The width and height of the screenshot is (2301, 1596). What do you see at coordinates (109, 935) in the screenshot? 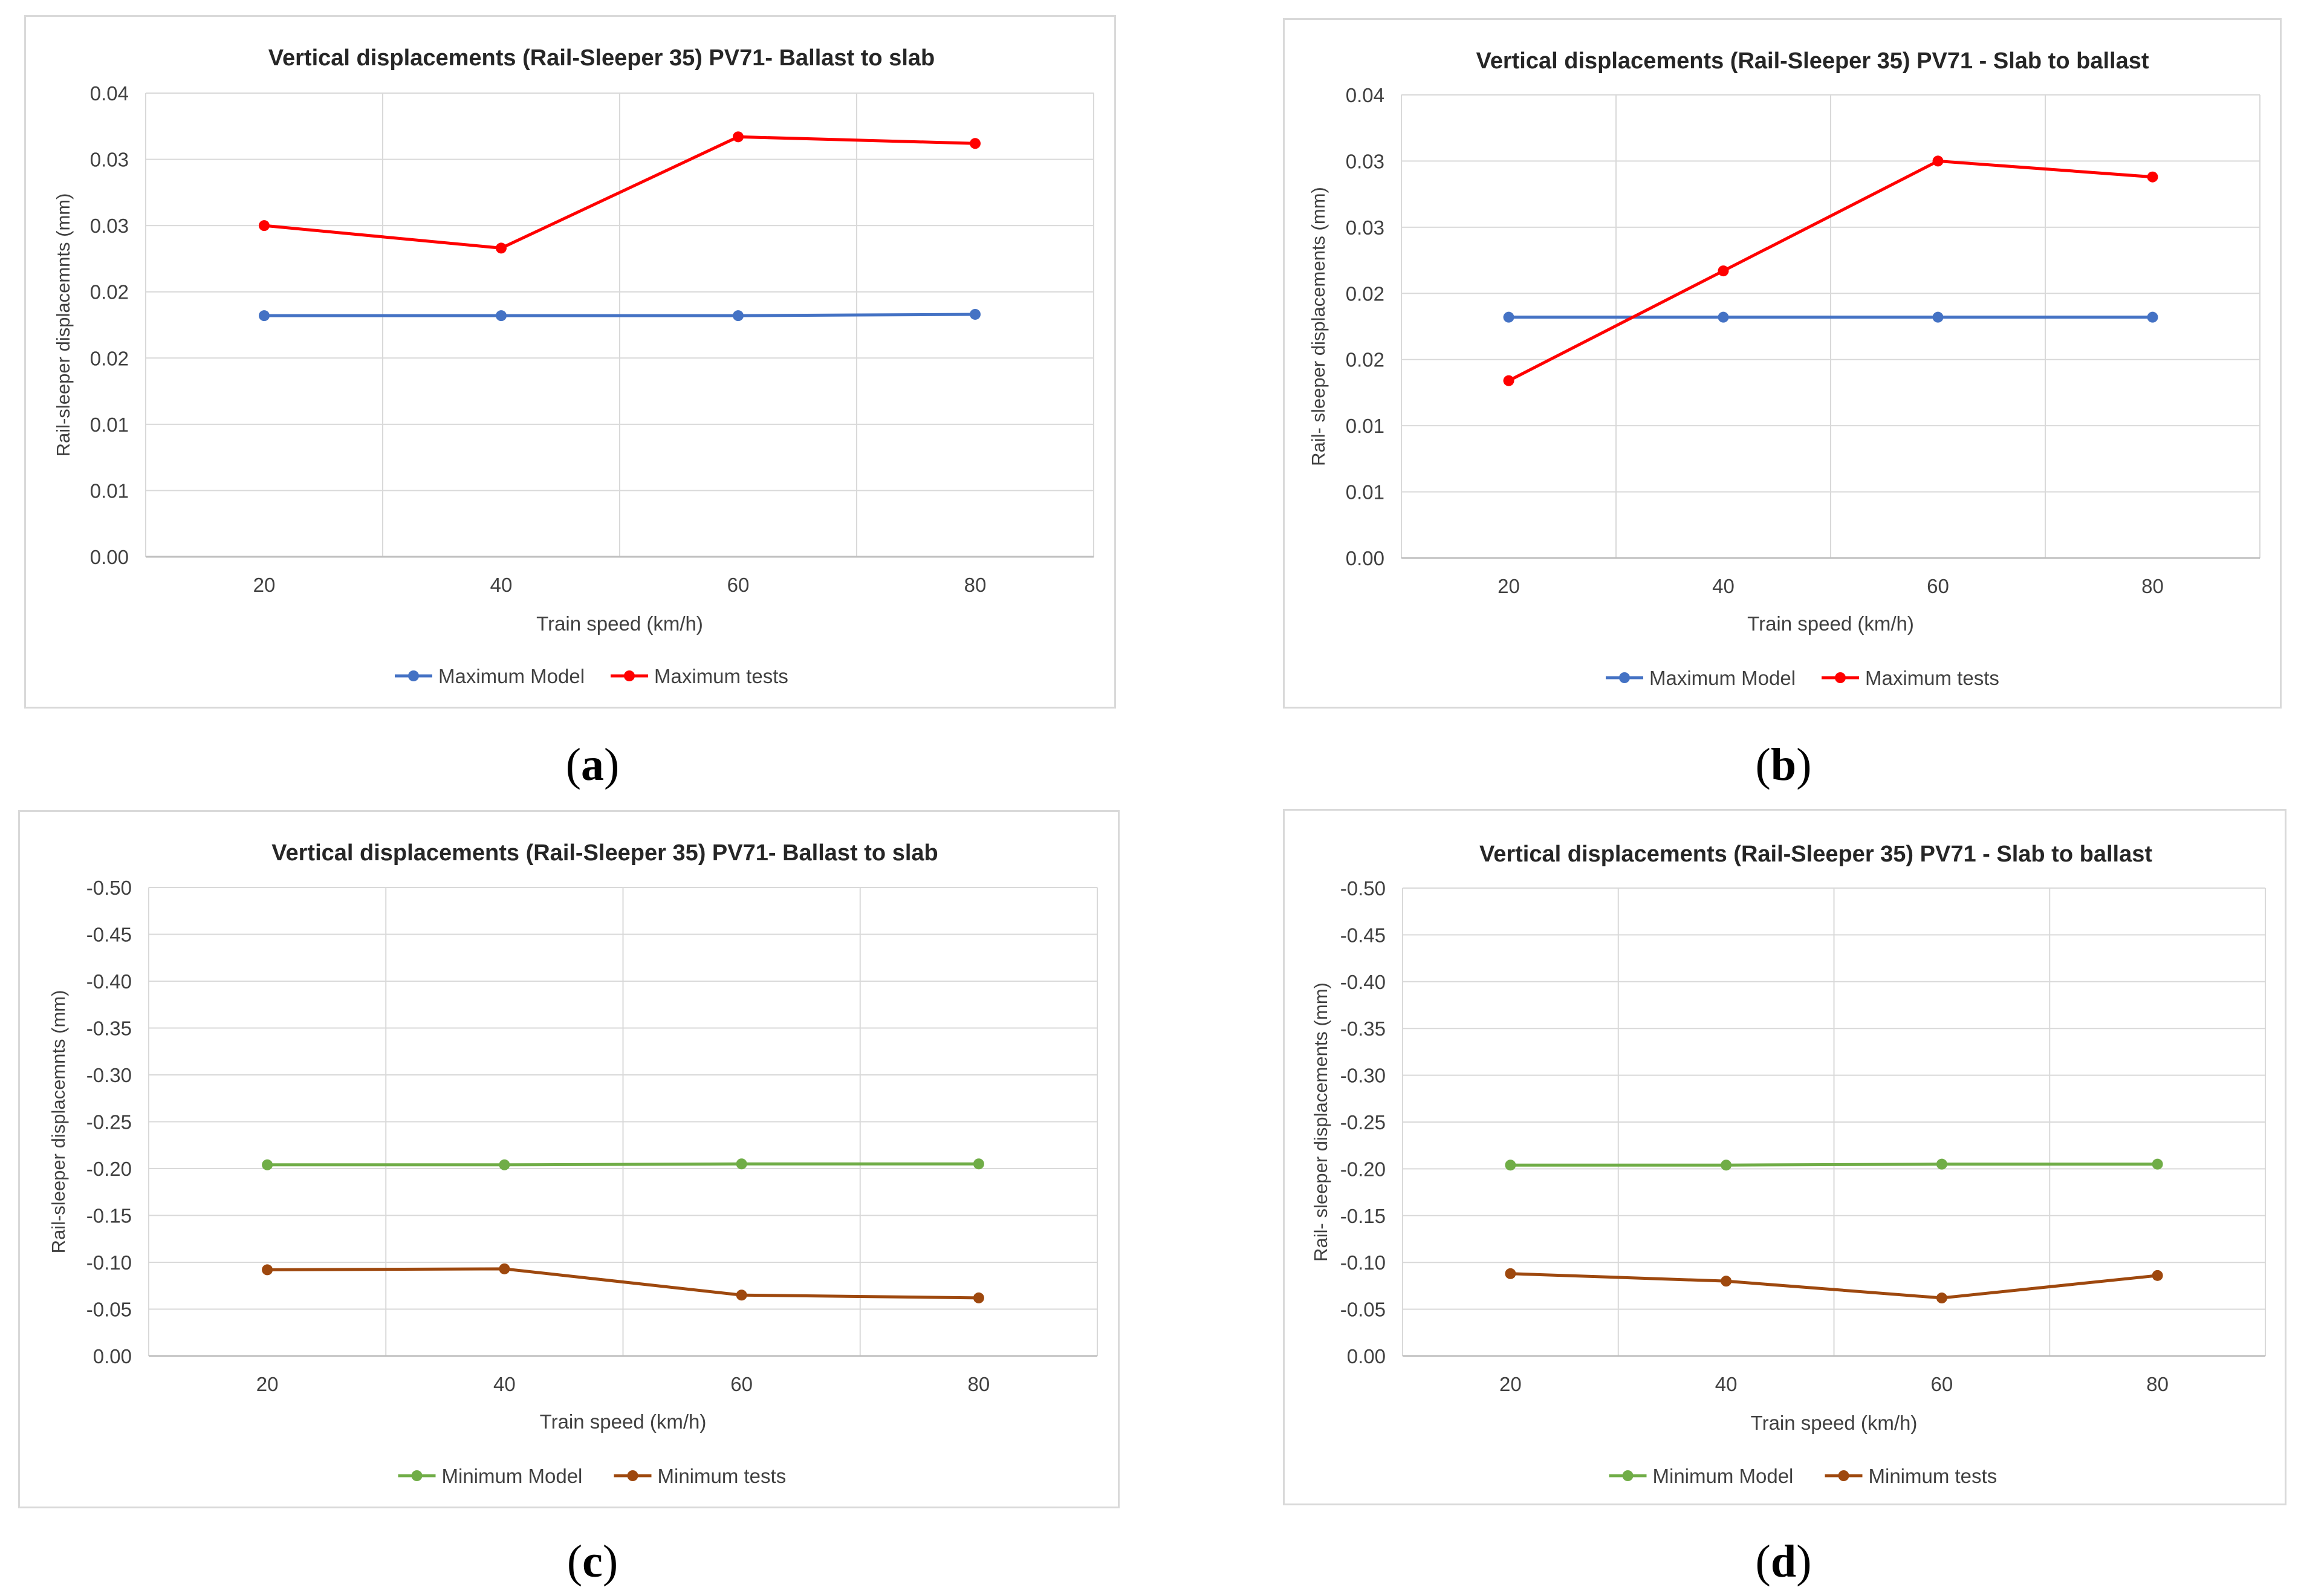
I see `y-tick-label: -0.45` at bounding box center [109, 935].